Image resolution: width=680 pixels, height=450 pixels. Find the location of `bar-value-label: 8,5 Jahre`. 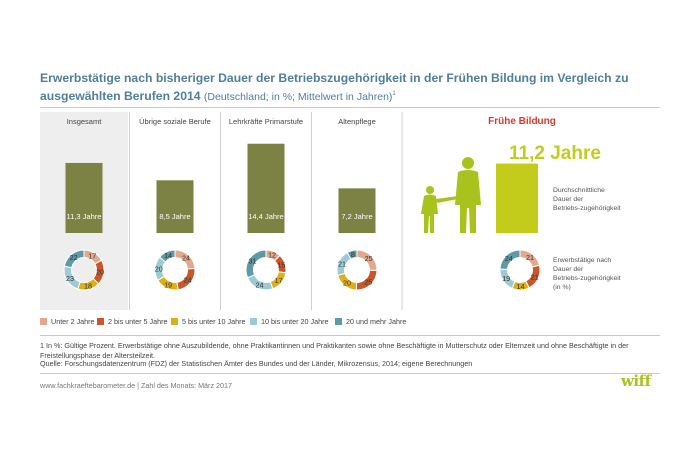

bar-value-label: 8,5 Jahre is located at coordinates (174, 216).